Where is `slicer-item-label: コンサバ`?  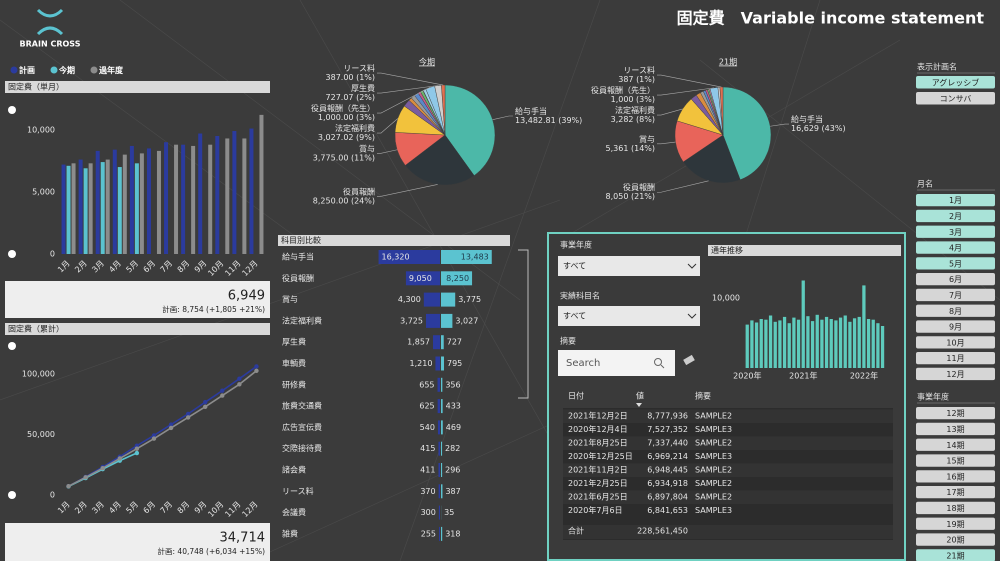
slicer-item-label: コンサバ is located at coordinates (956, 98).